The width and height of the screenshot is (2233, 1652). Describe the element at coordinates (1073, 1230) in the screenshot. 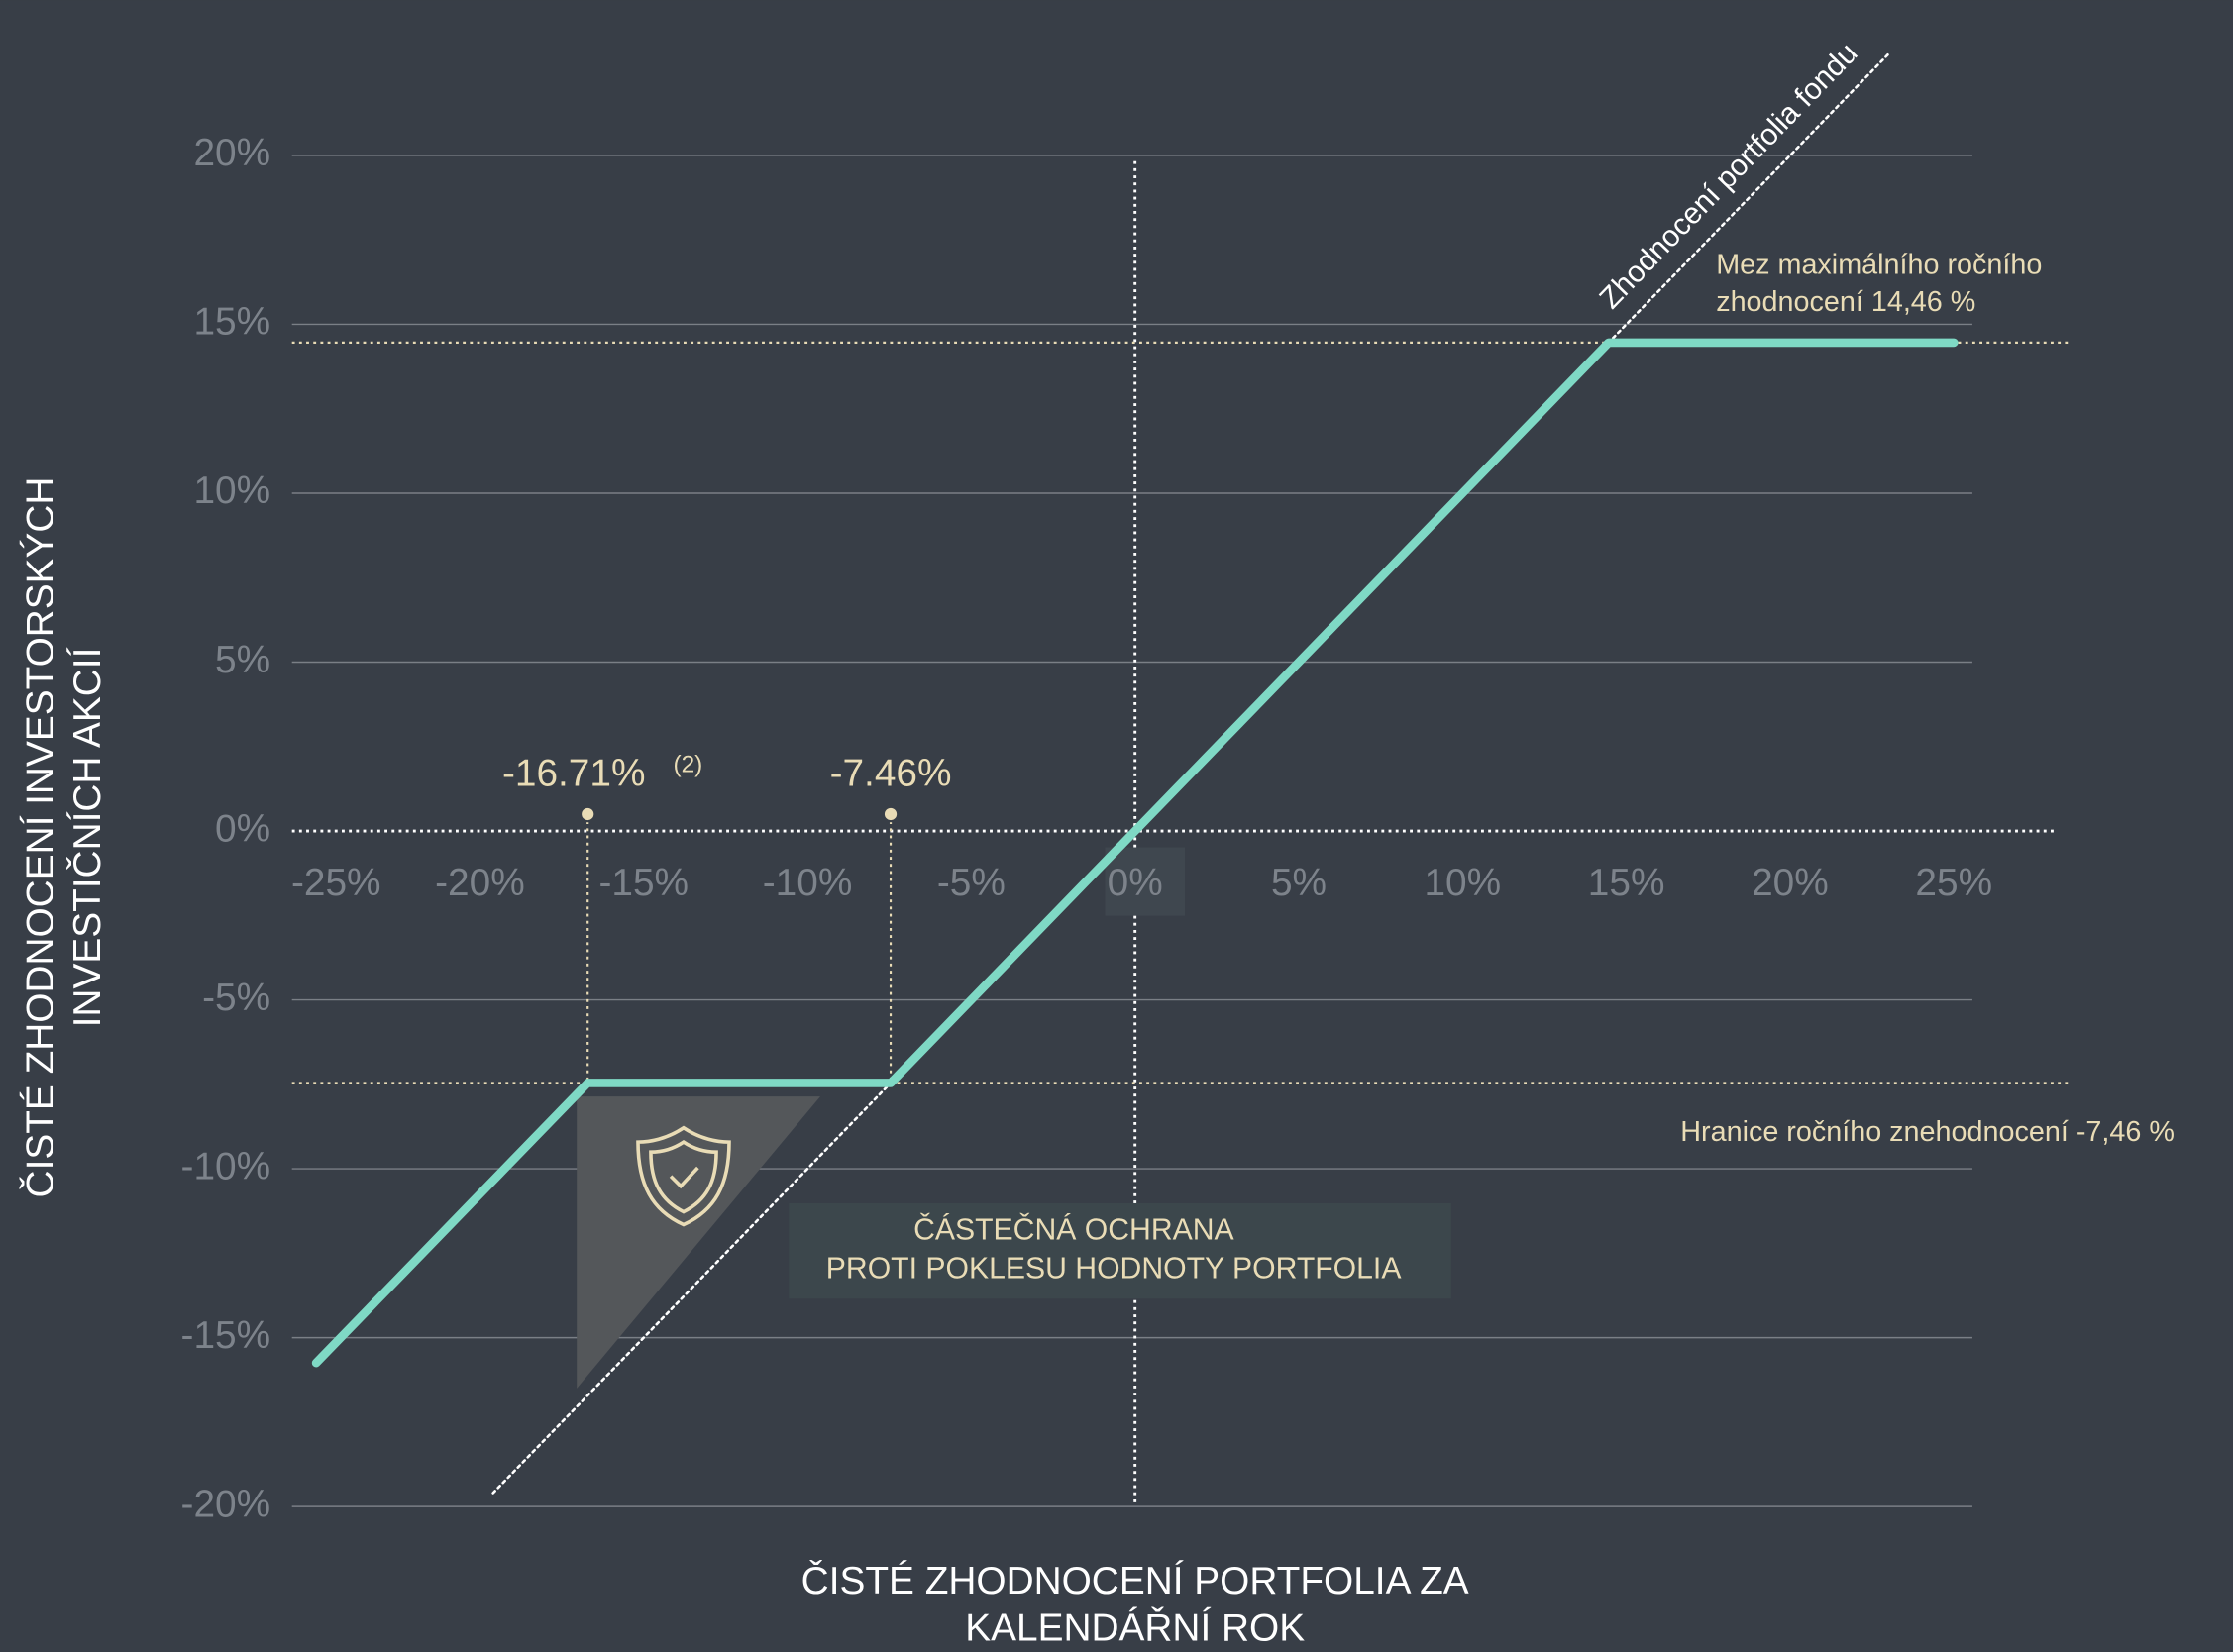

I see `callout-text: ČÁSTEČNÁ OCHRANA` at that location.